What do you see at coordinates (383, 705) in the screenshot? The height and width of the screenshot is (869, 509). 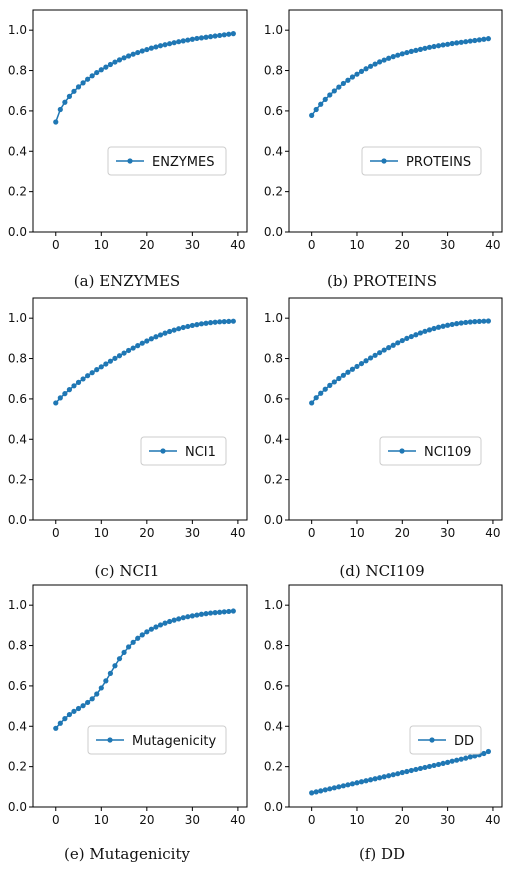 I see `chart-f: 0 10 20 30 40 0.0 0.2 0.4 0.6 0.8 1.0 DD` at bounding box center [383, 705].